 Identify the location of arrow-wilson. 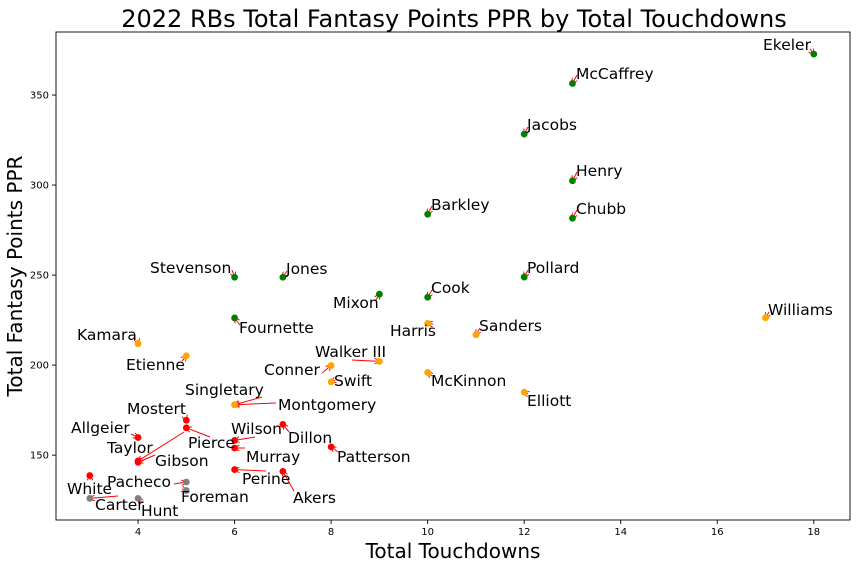
(245, 438).